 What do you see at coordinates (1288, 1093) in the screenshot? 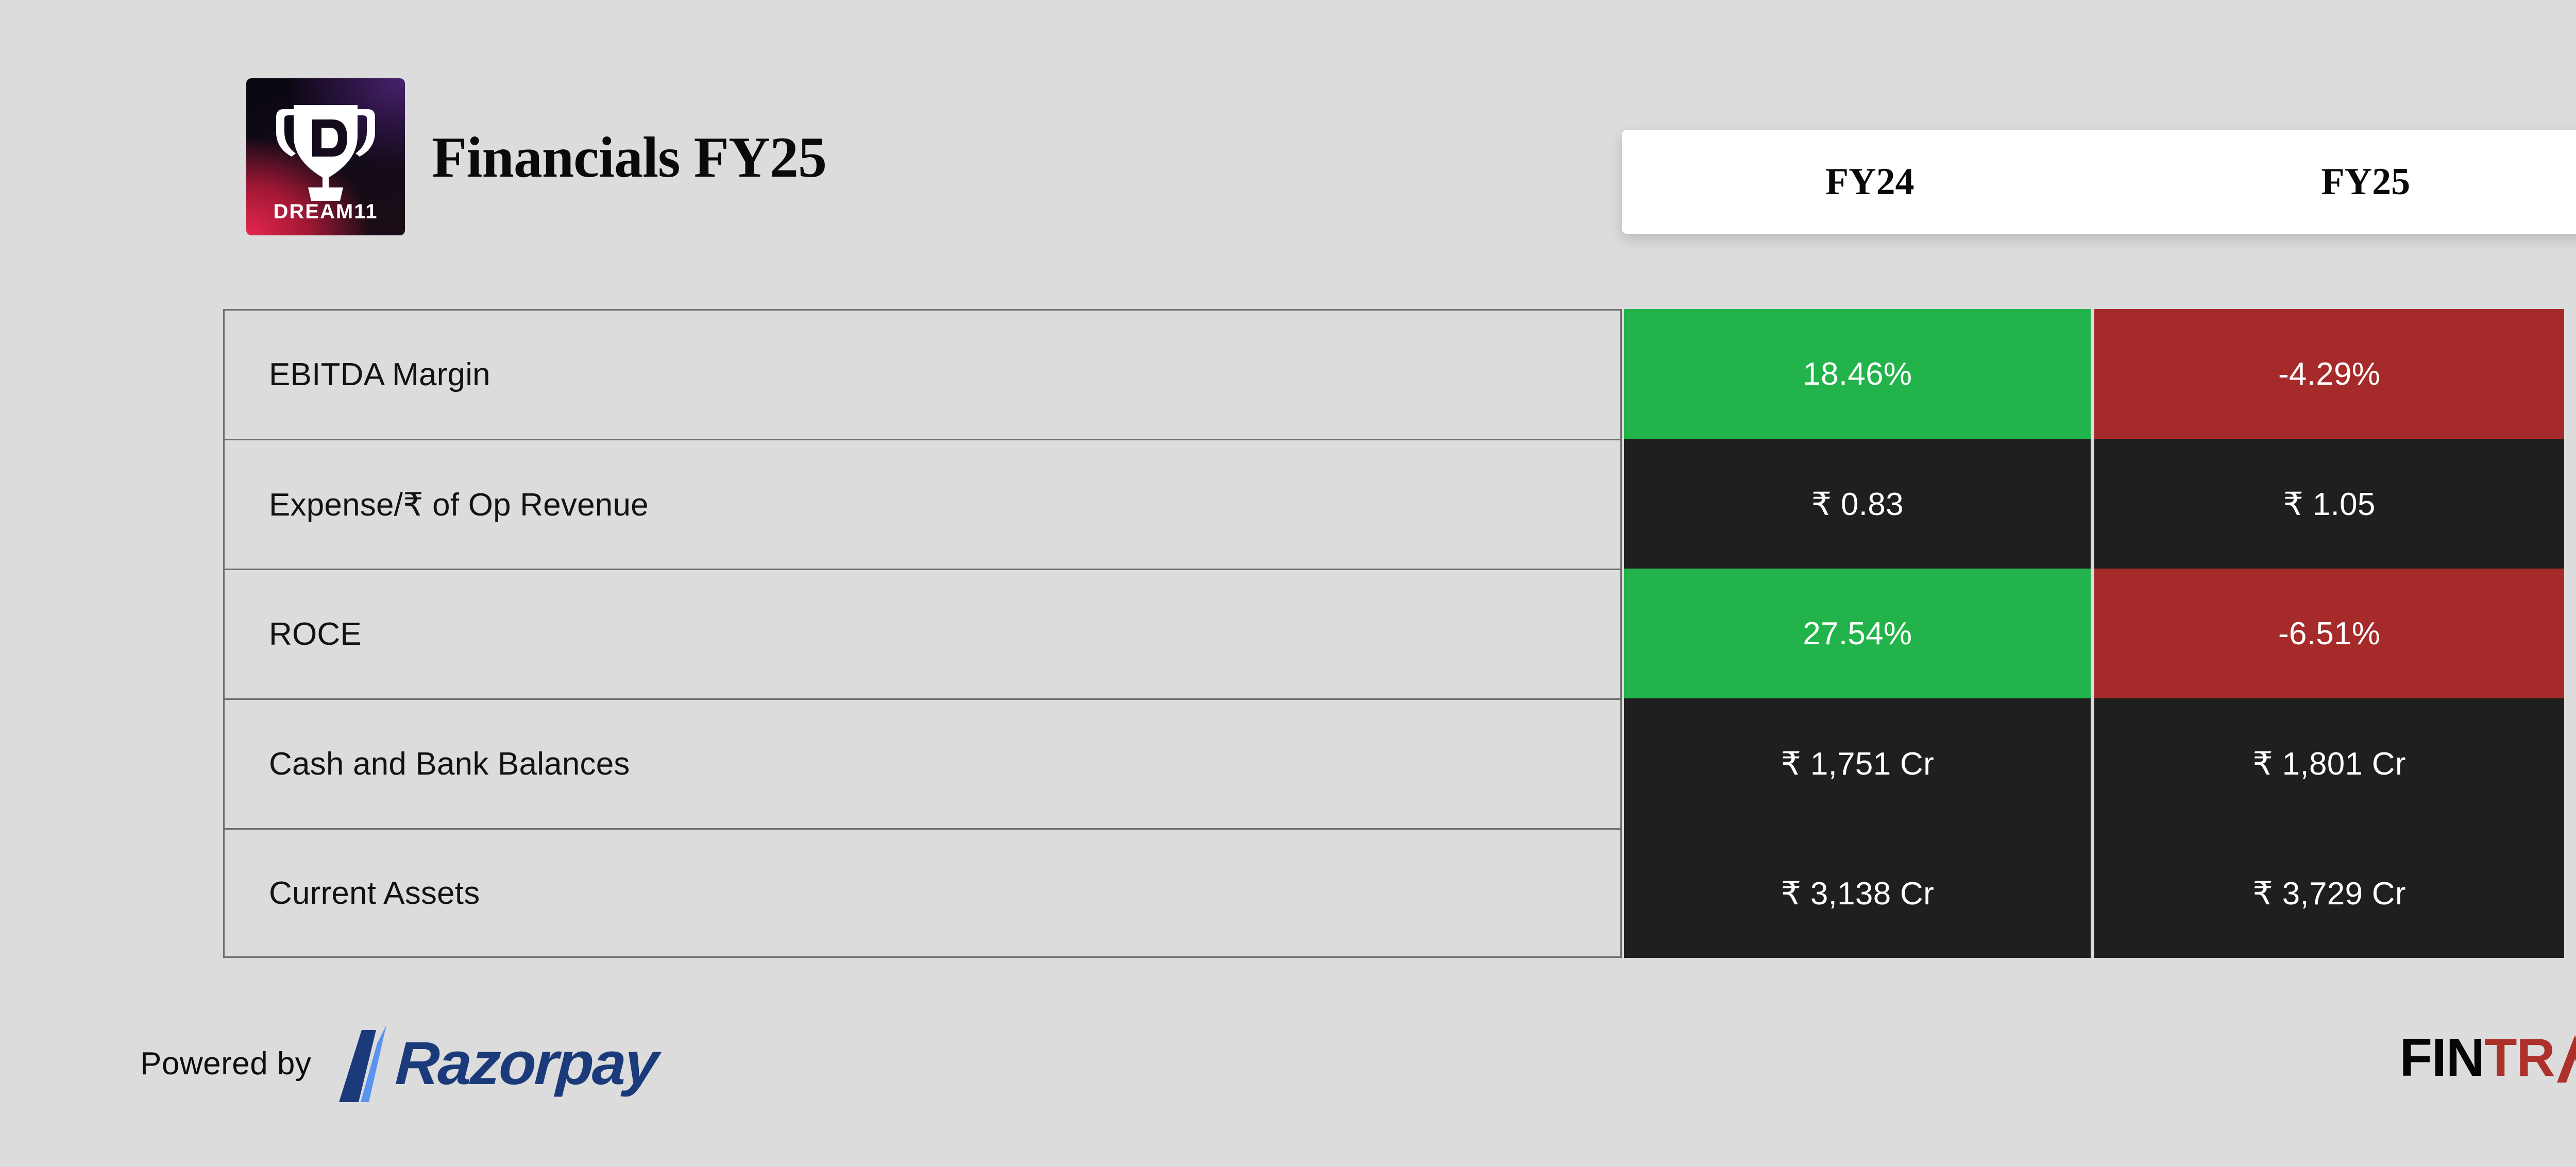
I see `footer-bar: Powered by Razorpay FIN TR CKR` at bounding box center [1288, 1093].